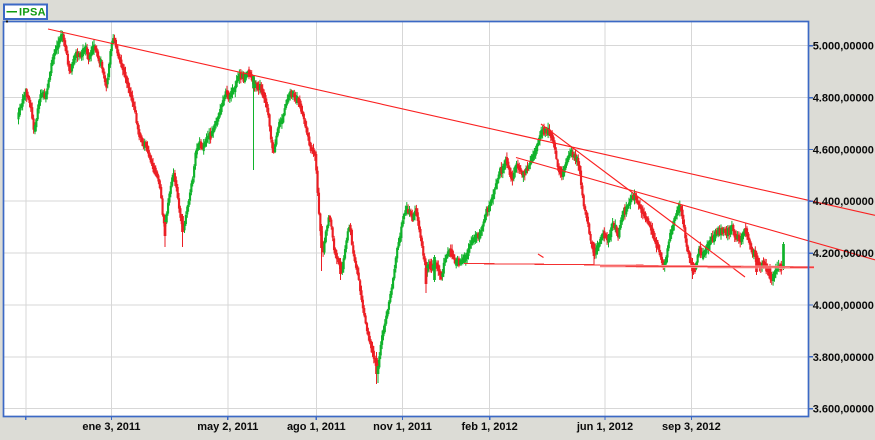  I want to click on svg-text: 4.800,00000, so click(843, 99).